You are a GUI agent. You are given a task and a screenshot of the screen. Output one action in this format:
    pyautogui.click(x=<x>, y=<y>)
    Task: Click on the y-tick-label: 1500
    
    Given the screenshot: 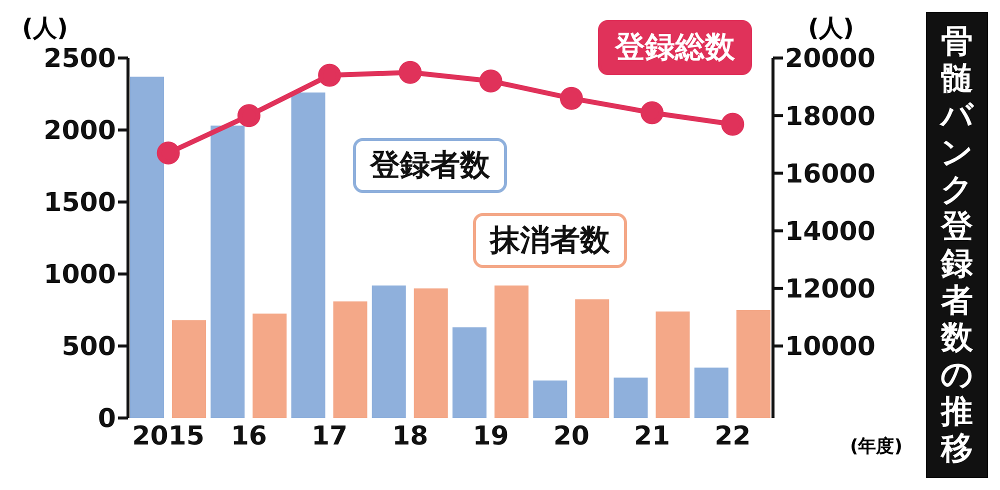 What is the action you would take?
    pyautogui.click(x=80, y=203)
    